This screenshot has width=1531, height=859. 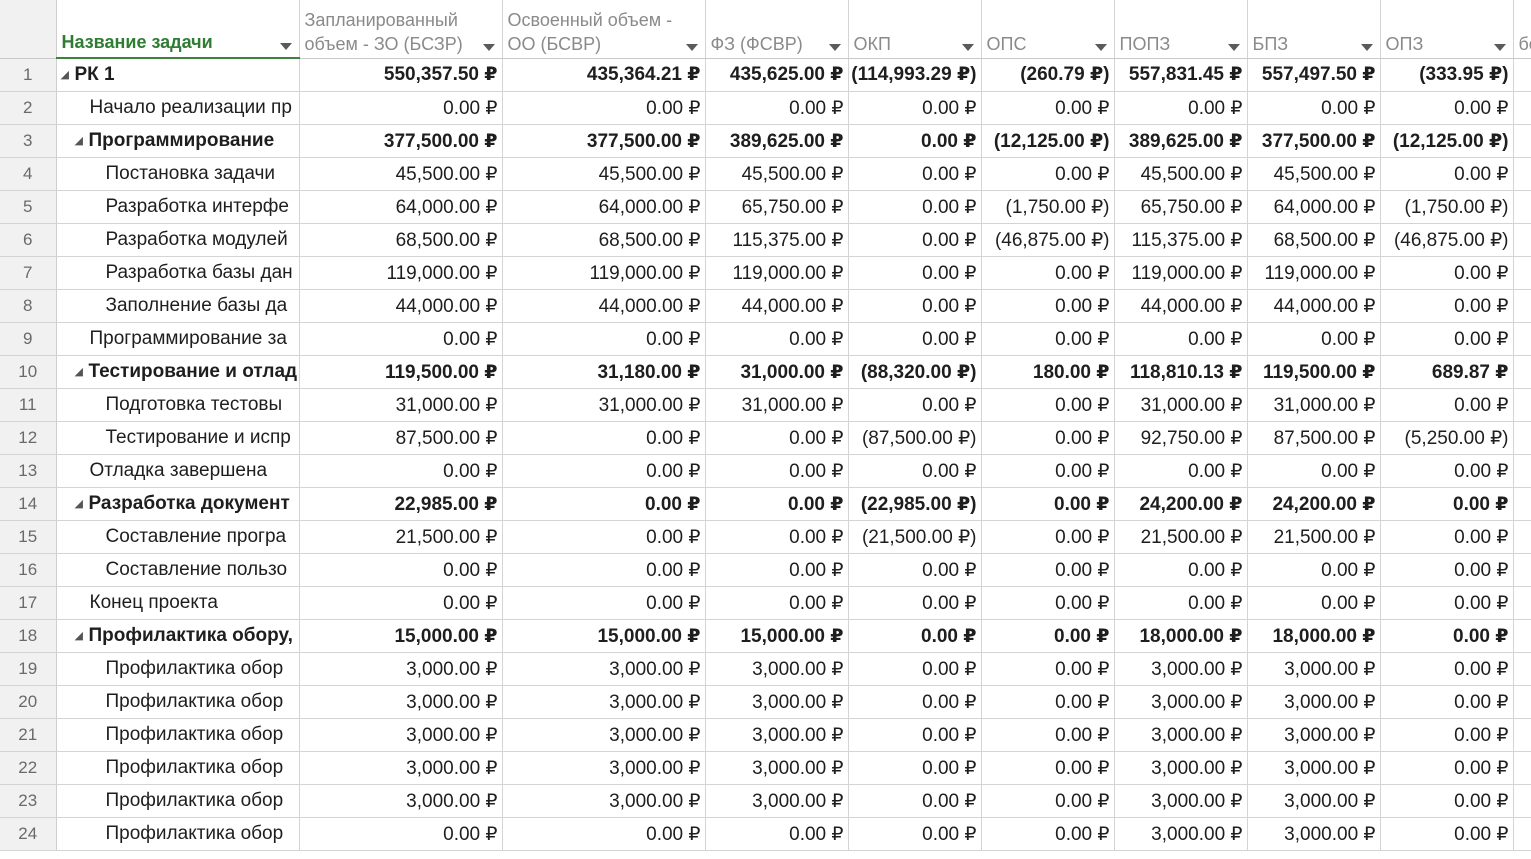 What do you see at coordinates (28, 768) in the screenshot?
I see `row-number: 22` at bounding box center [28, 768].